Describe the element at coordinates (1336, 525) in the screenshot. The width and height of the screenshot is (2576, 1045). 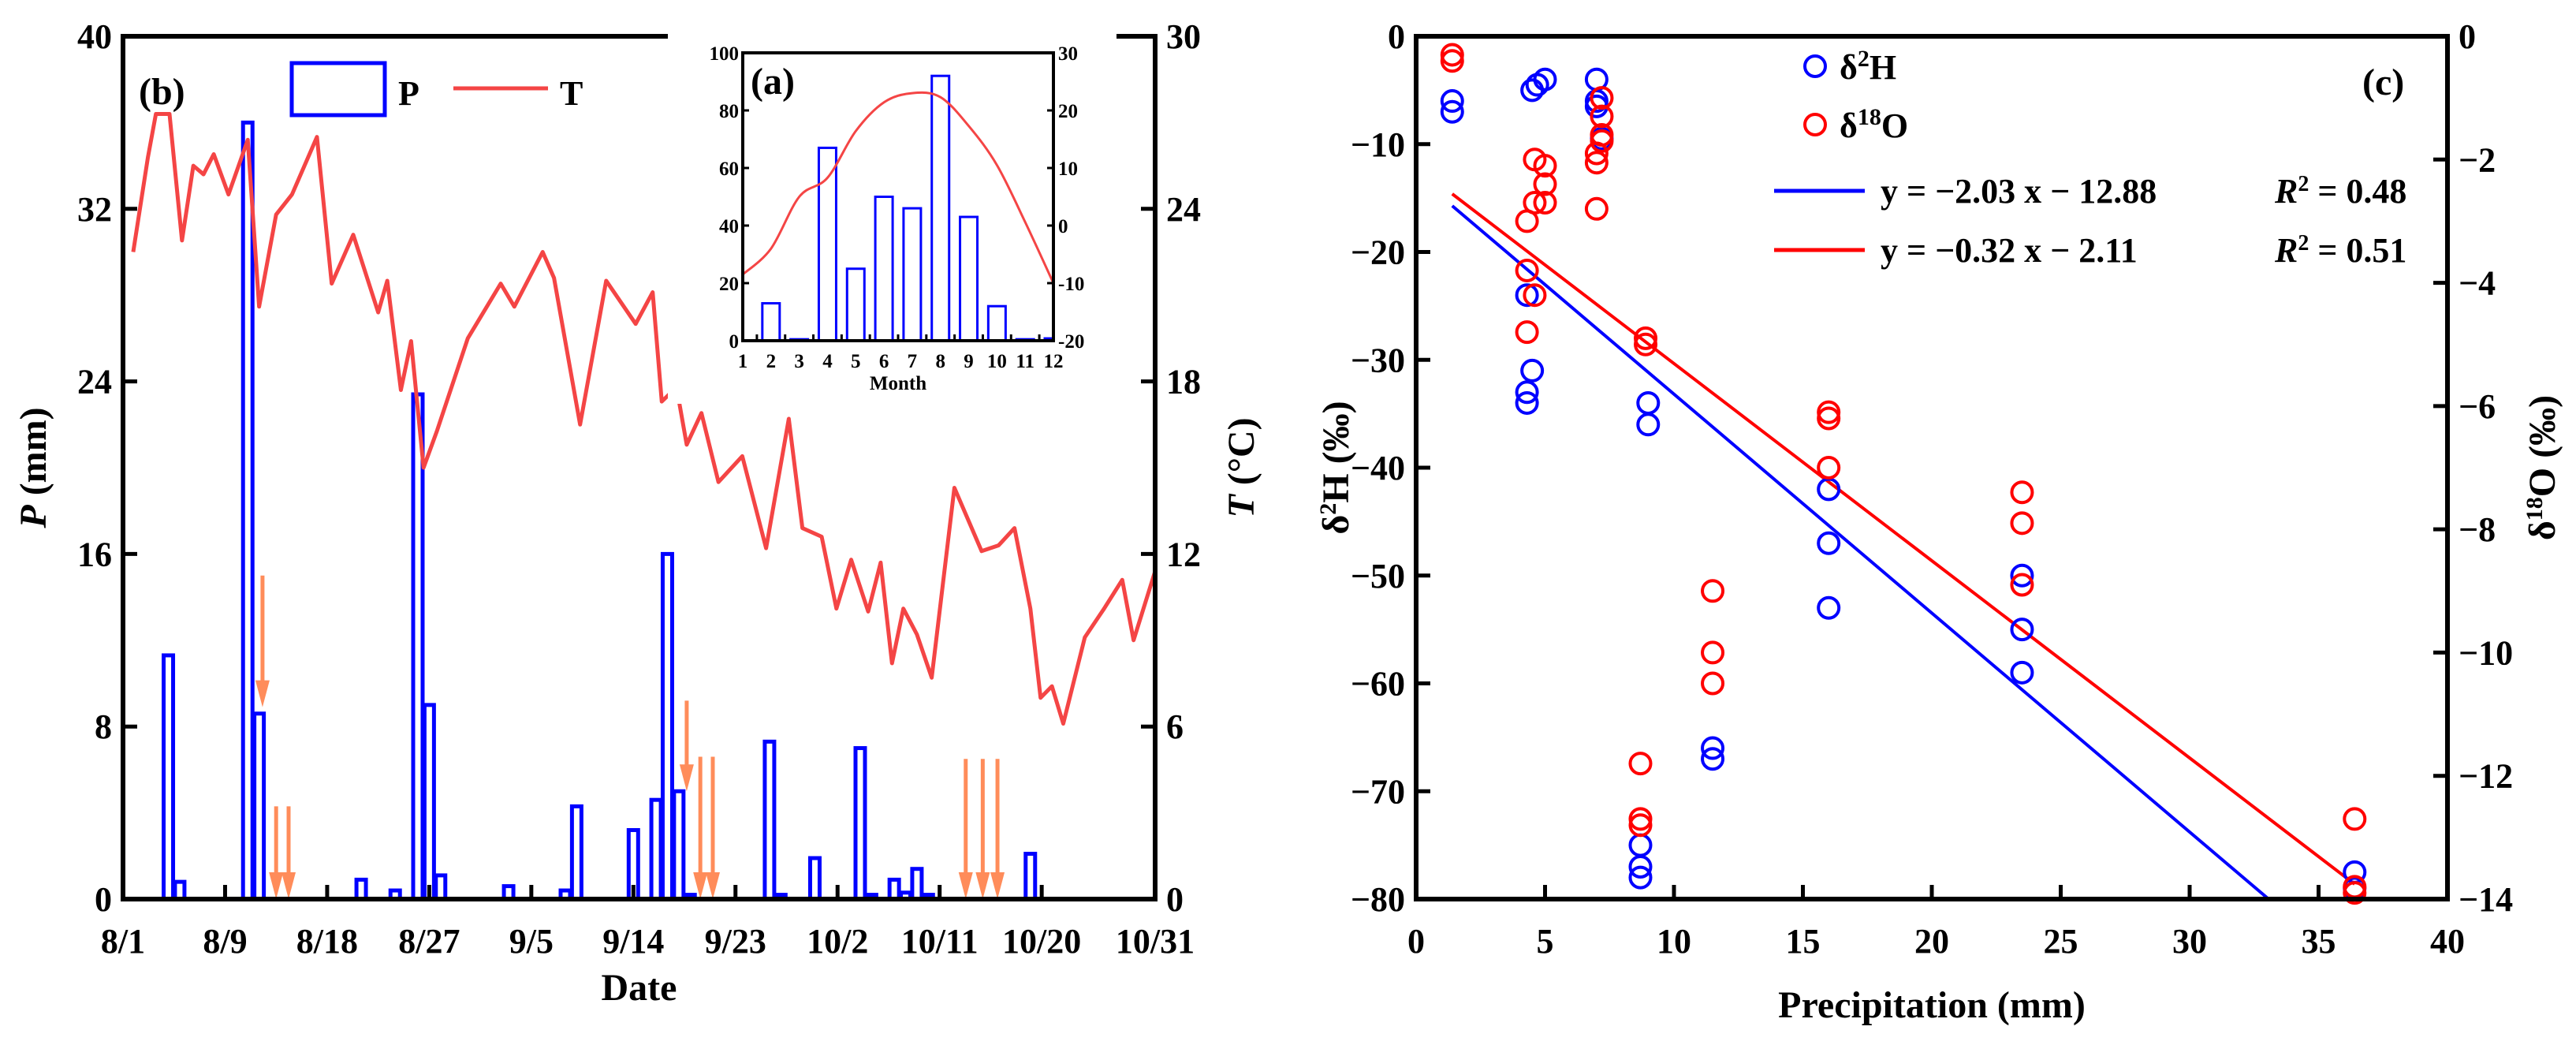
I see `y-axis-title-delta: δ` at that location.